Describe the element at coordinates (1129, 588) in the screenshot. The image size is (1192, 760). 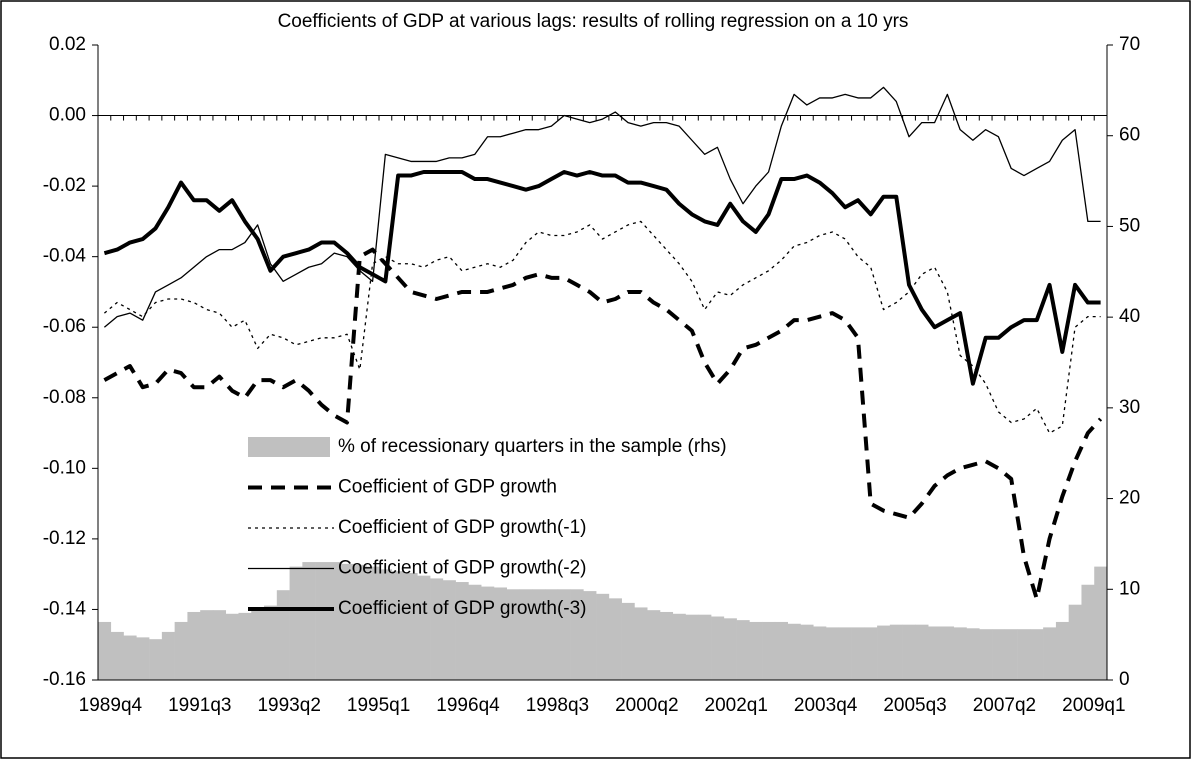
I see `y2-tick-label: 10` at that location.